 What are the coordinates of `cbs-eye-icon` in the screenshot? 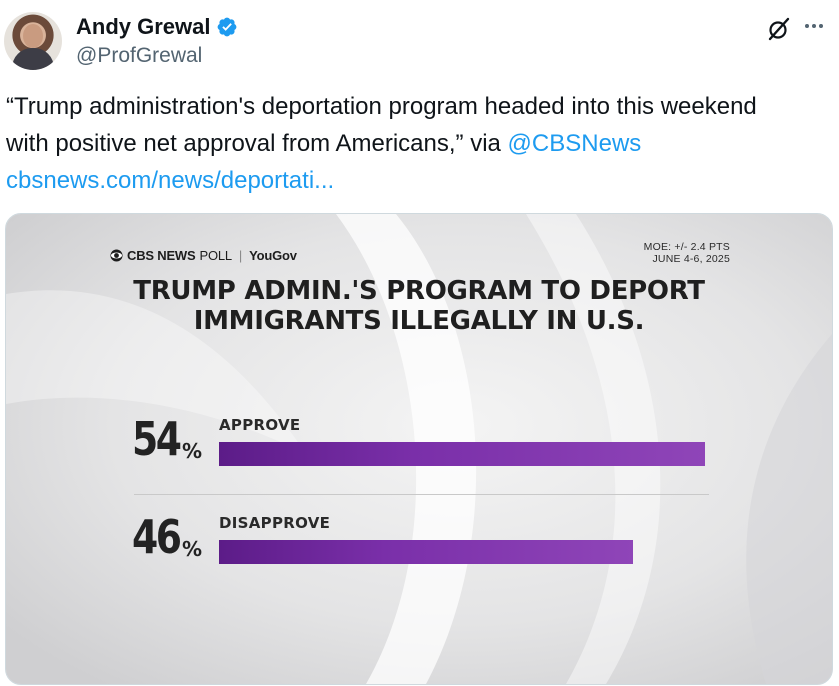 It's located at (116, 255).